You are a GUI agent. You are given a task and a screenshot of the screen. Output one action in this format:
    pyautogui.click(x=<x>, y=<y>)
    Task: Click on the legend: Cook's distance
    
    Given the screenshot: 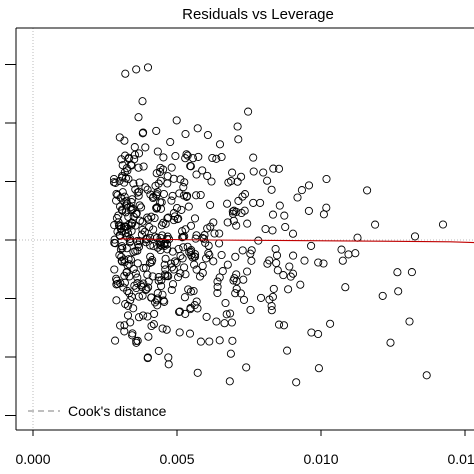 What is the action you would take?
    pyautogui.click(x=97, y=411)
    